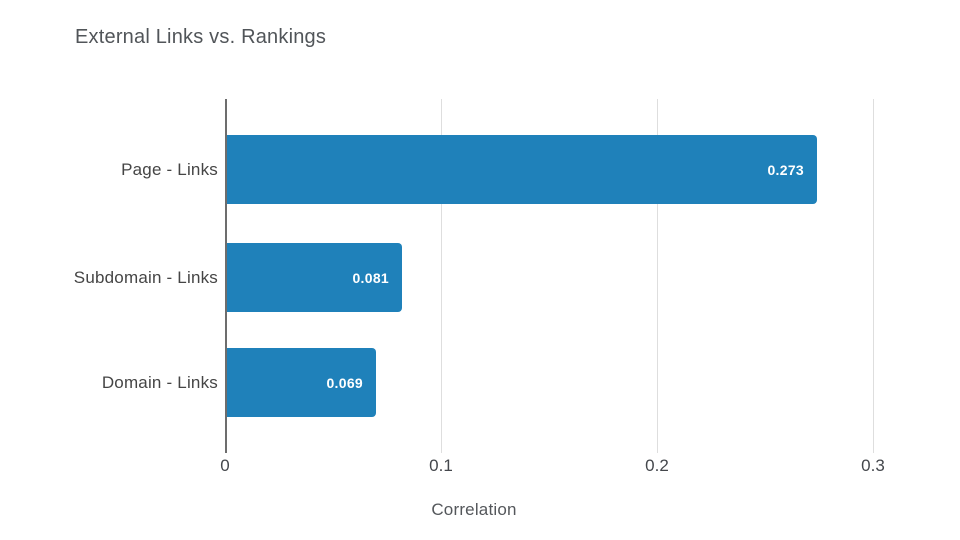 The height and width of the screenshot is (540, 960). I want to click on category-label-page-links: Page - Links, so click(169, 169).